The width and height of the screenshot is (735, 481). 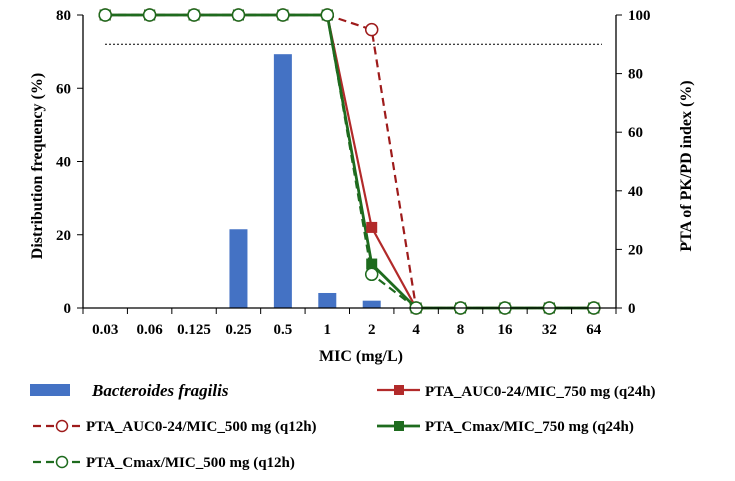 What do you see at coordinates (305, 181) in the screenshot?
I see `bar-layer` at bounding box center [305, 181].